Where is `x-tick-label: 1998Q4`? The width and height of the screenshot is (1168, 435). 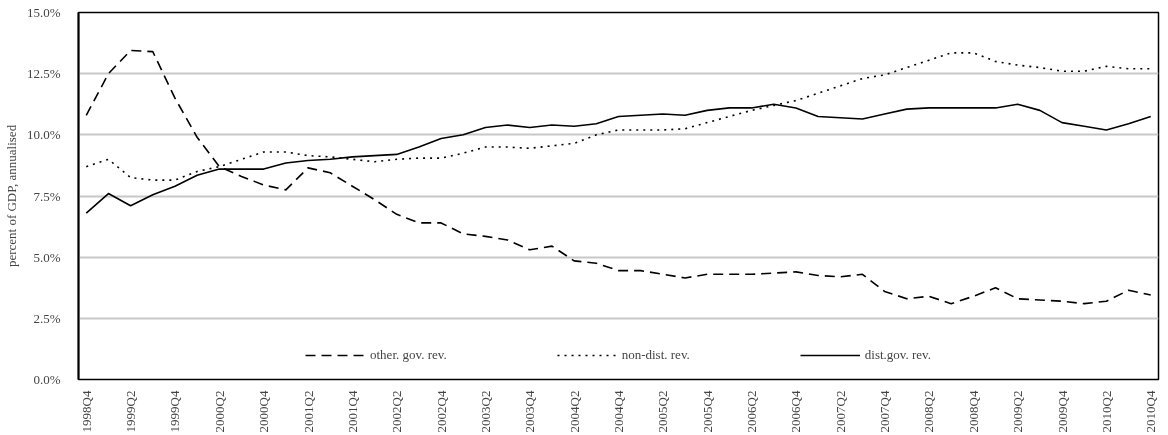
x-tick-label: 1998Q4 is located at coordinates (86, 411).